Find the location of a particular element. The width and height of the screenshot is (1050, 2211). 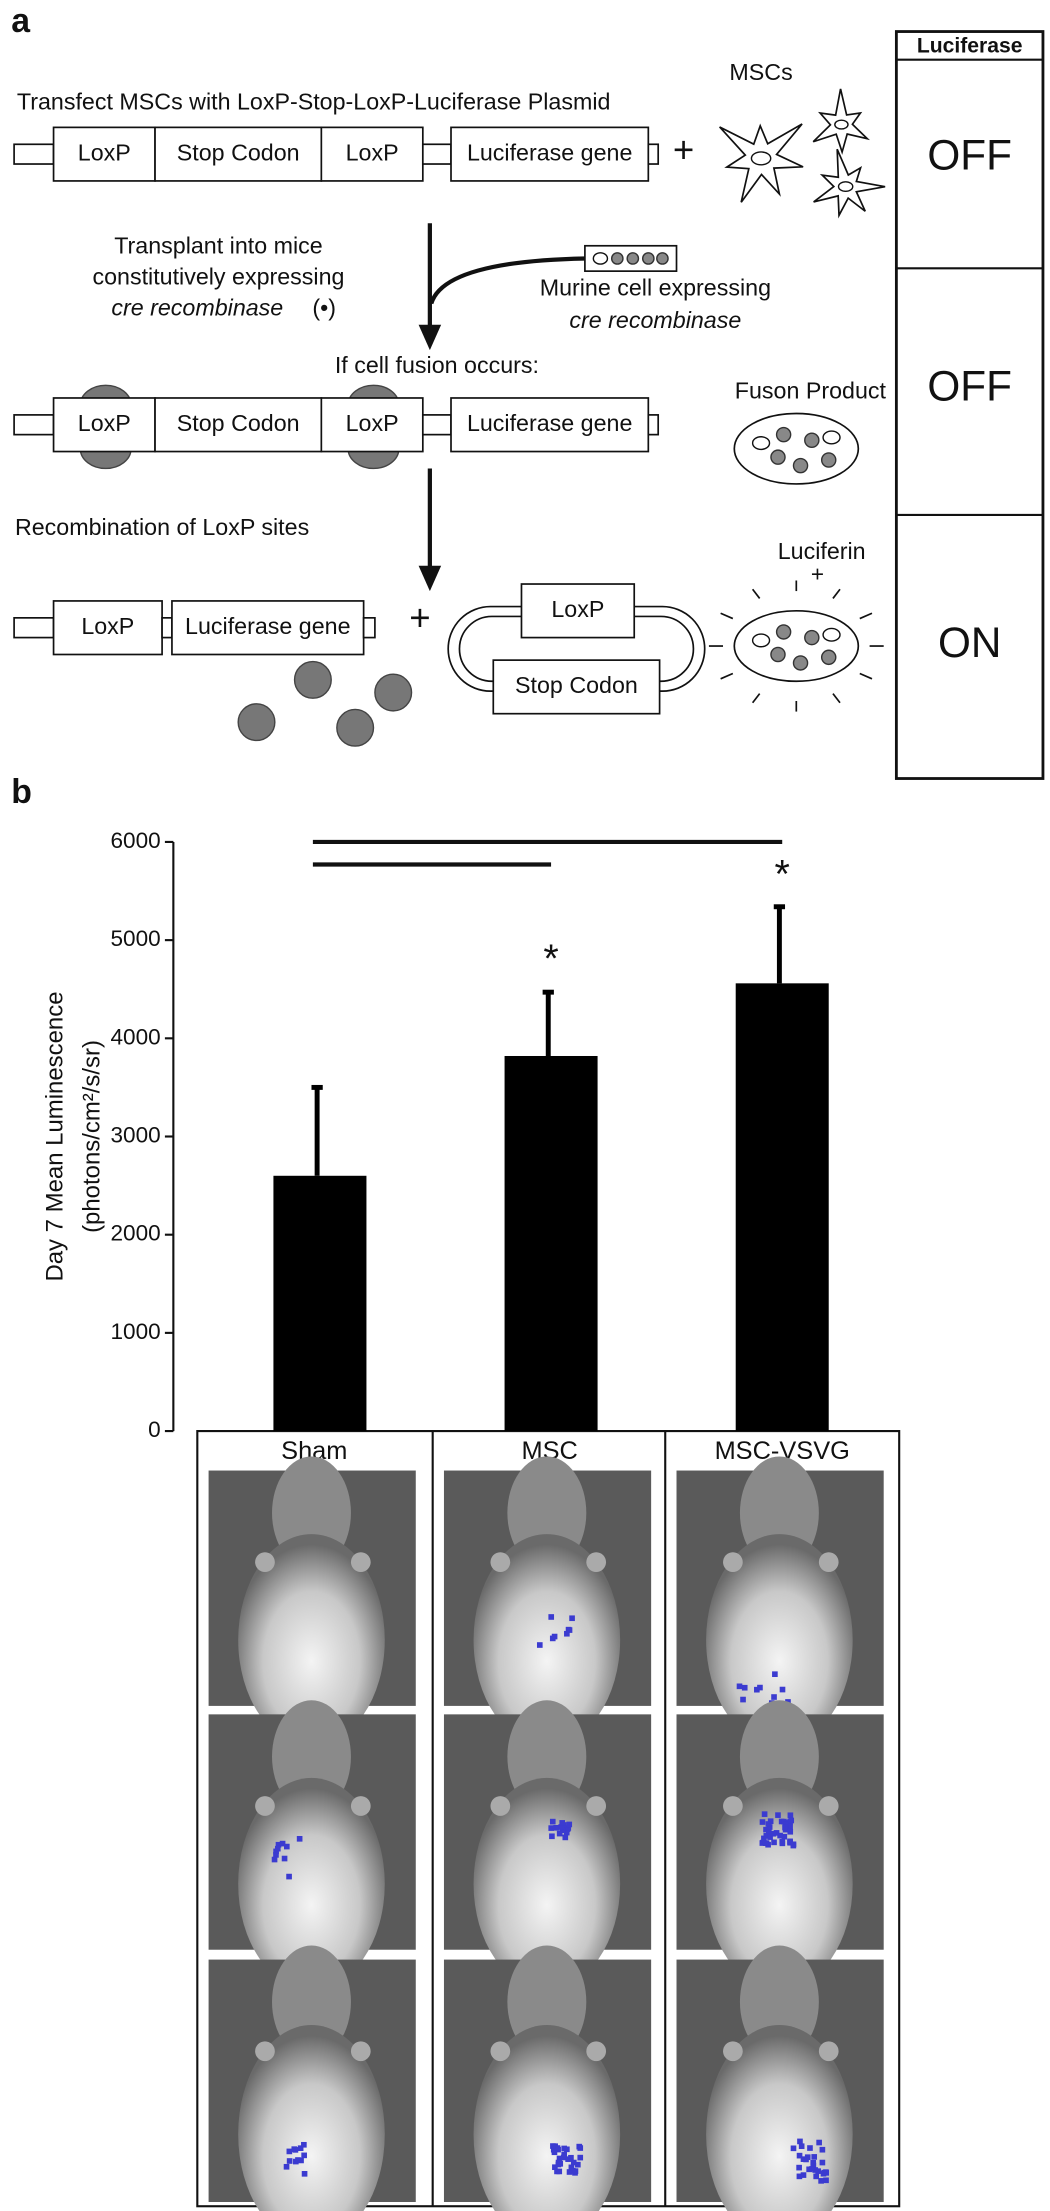

plus: + is located at coordinates (419, 617).